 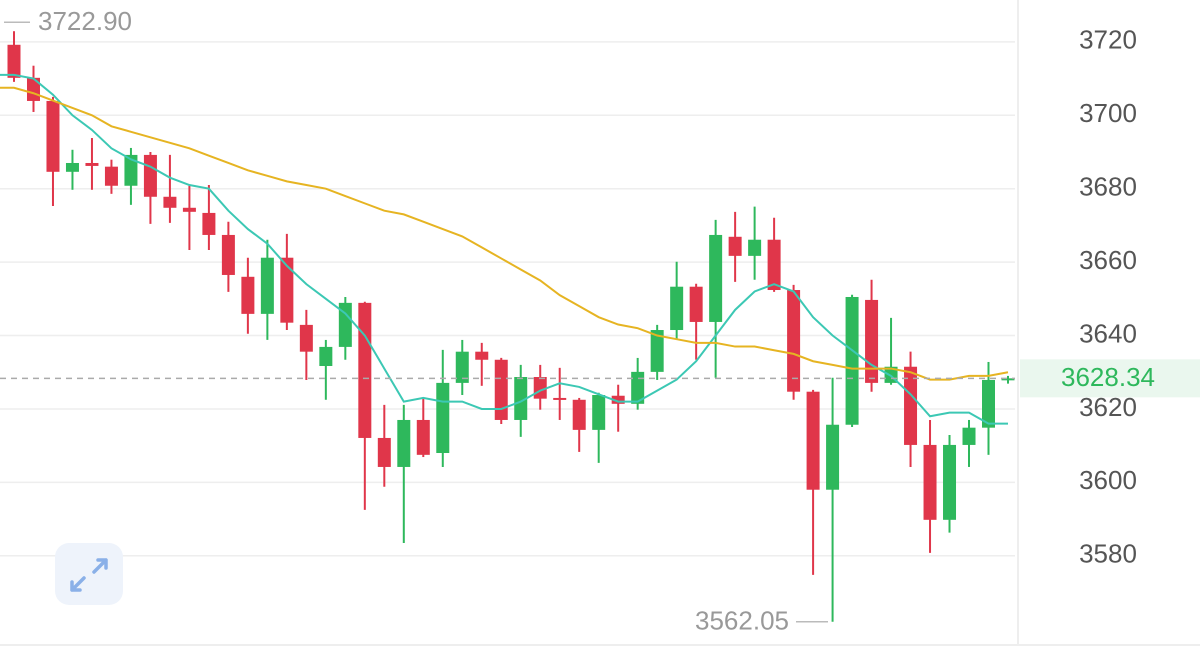 I want to click on expand-icon, so click(x=89, y=575).